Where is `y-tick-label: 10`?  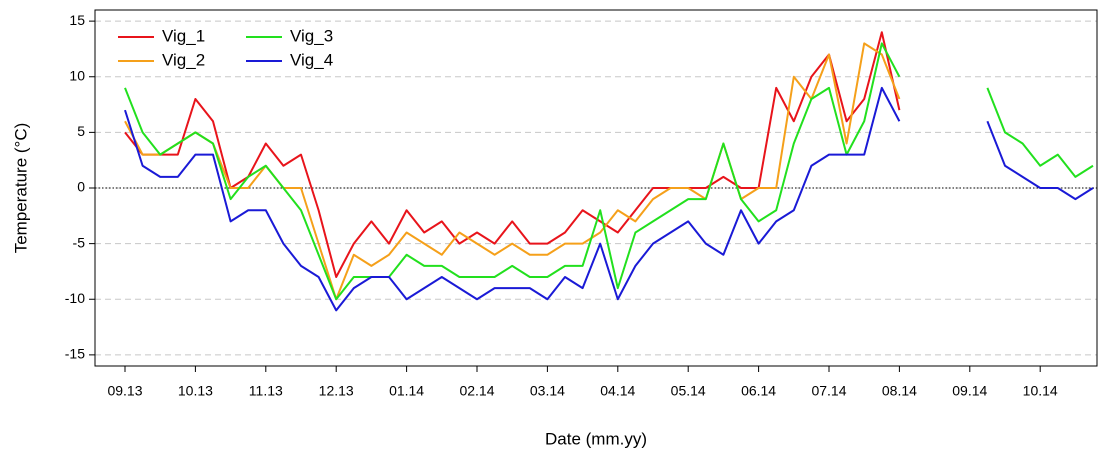 y-tick-label: 10 is located at coordinates (77, 75).